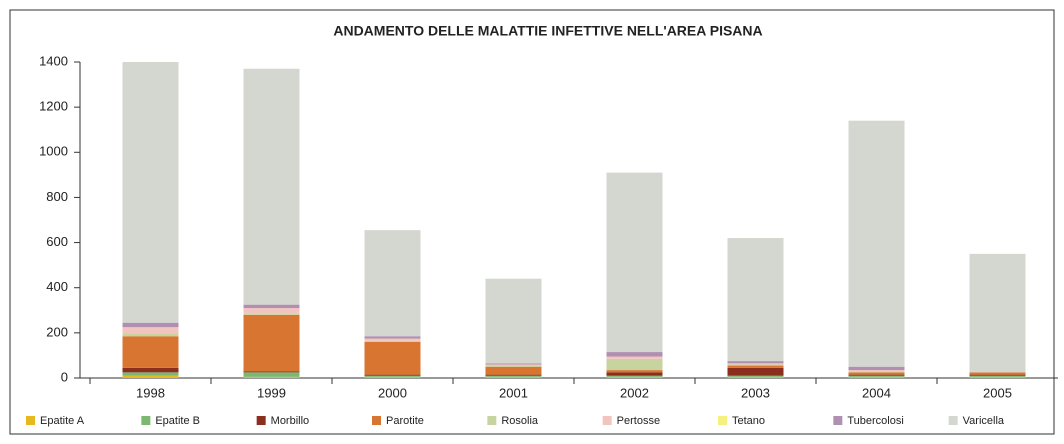 Image resolution: width=1064 pixels, height=444 pixels. I want to click on x-tick-label: 2000, so click(392, 392).